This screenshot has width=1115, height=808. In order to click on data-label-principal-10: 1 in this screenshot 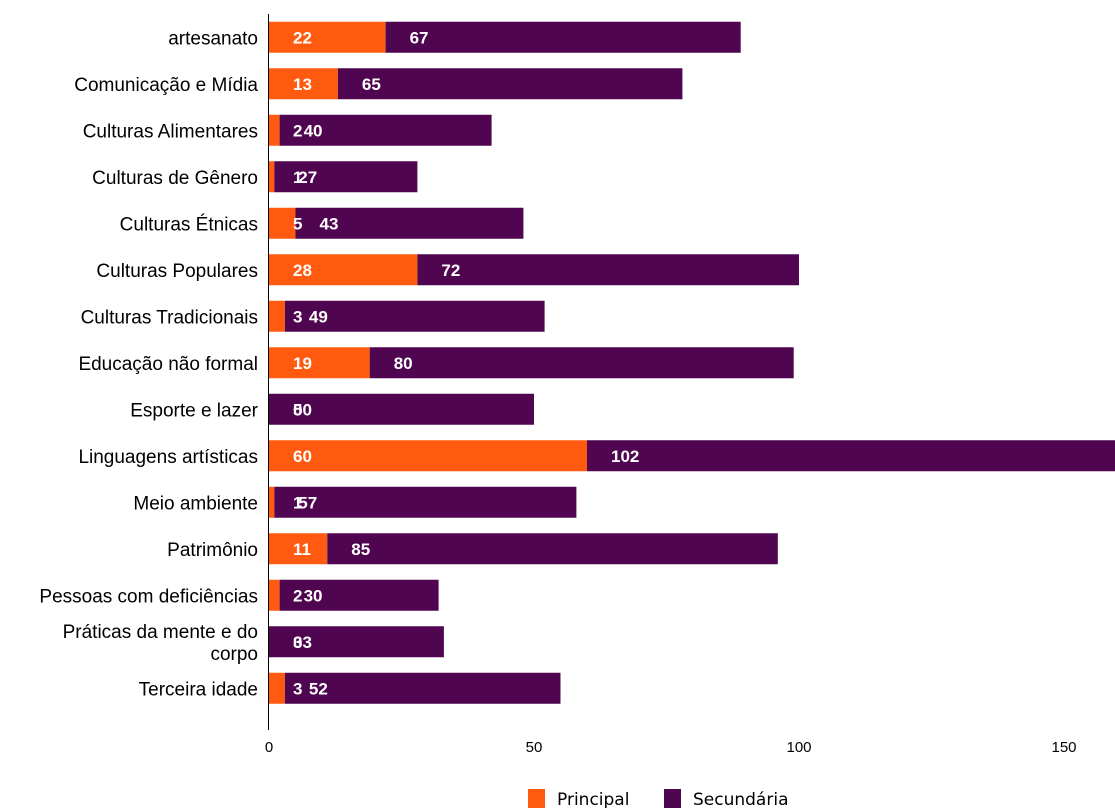, I will do `click(297, 502)`.